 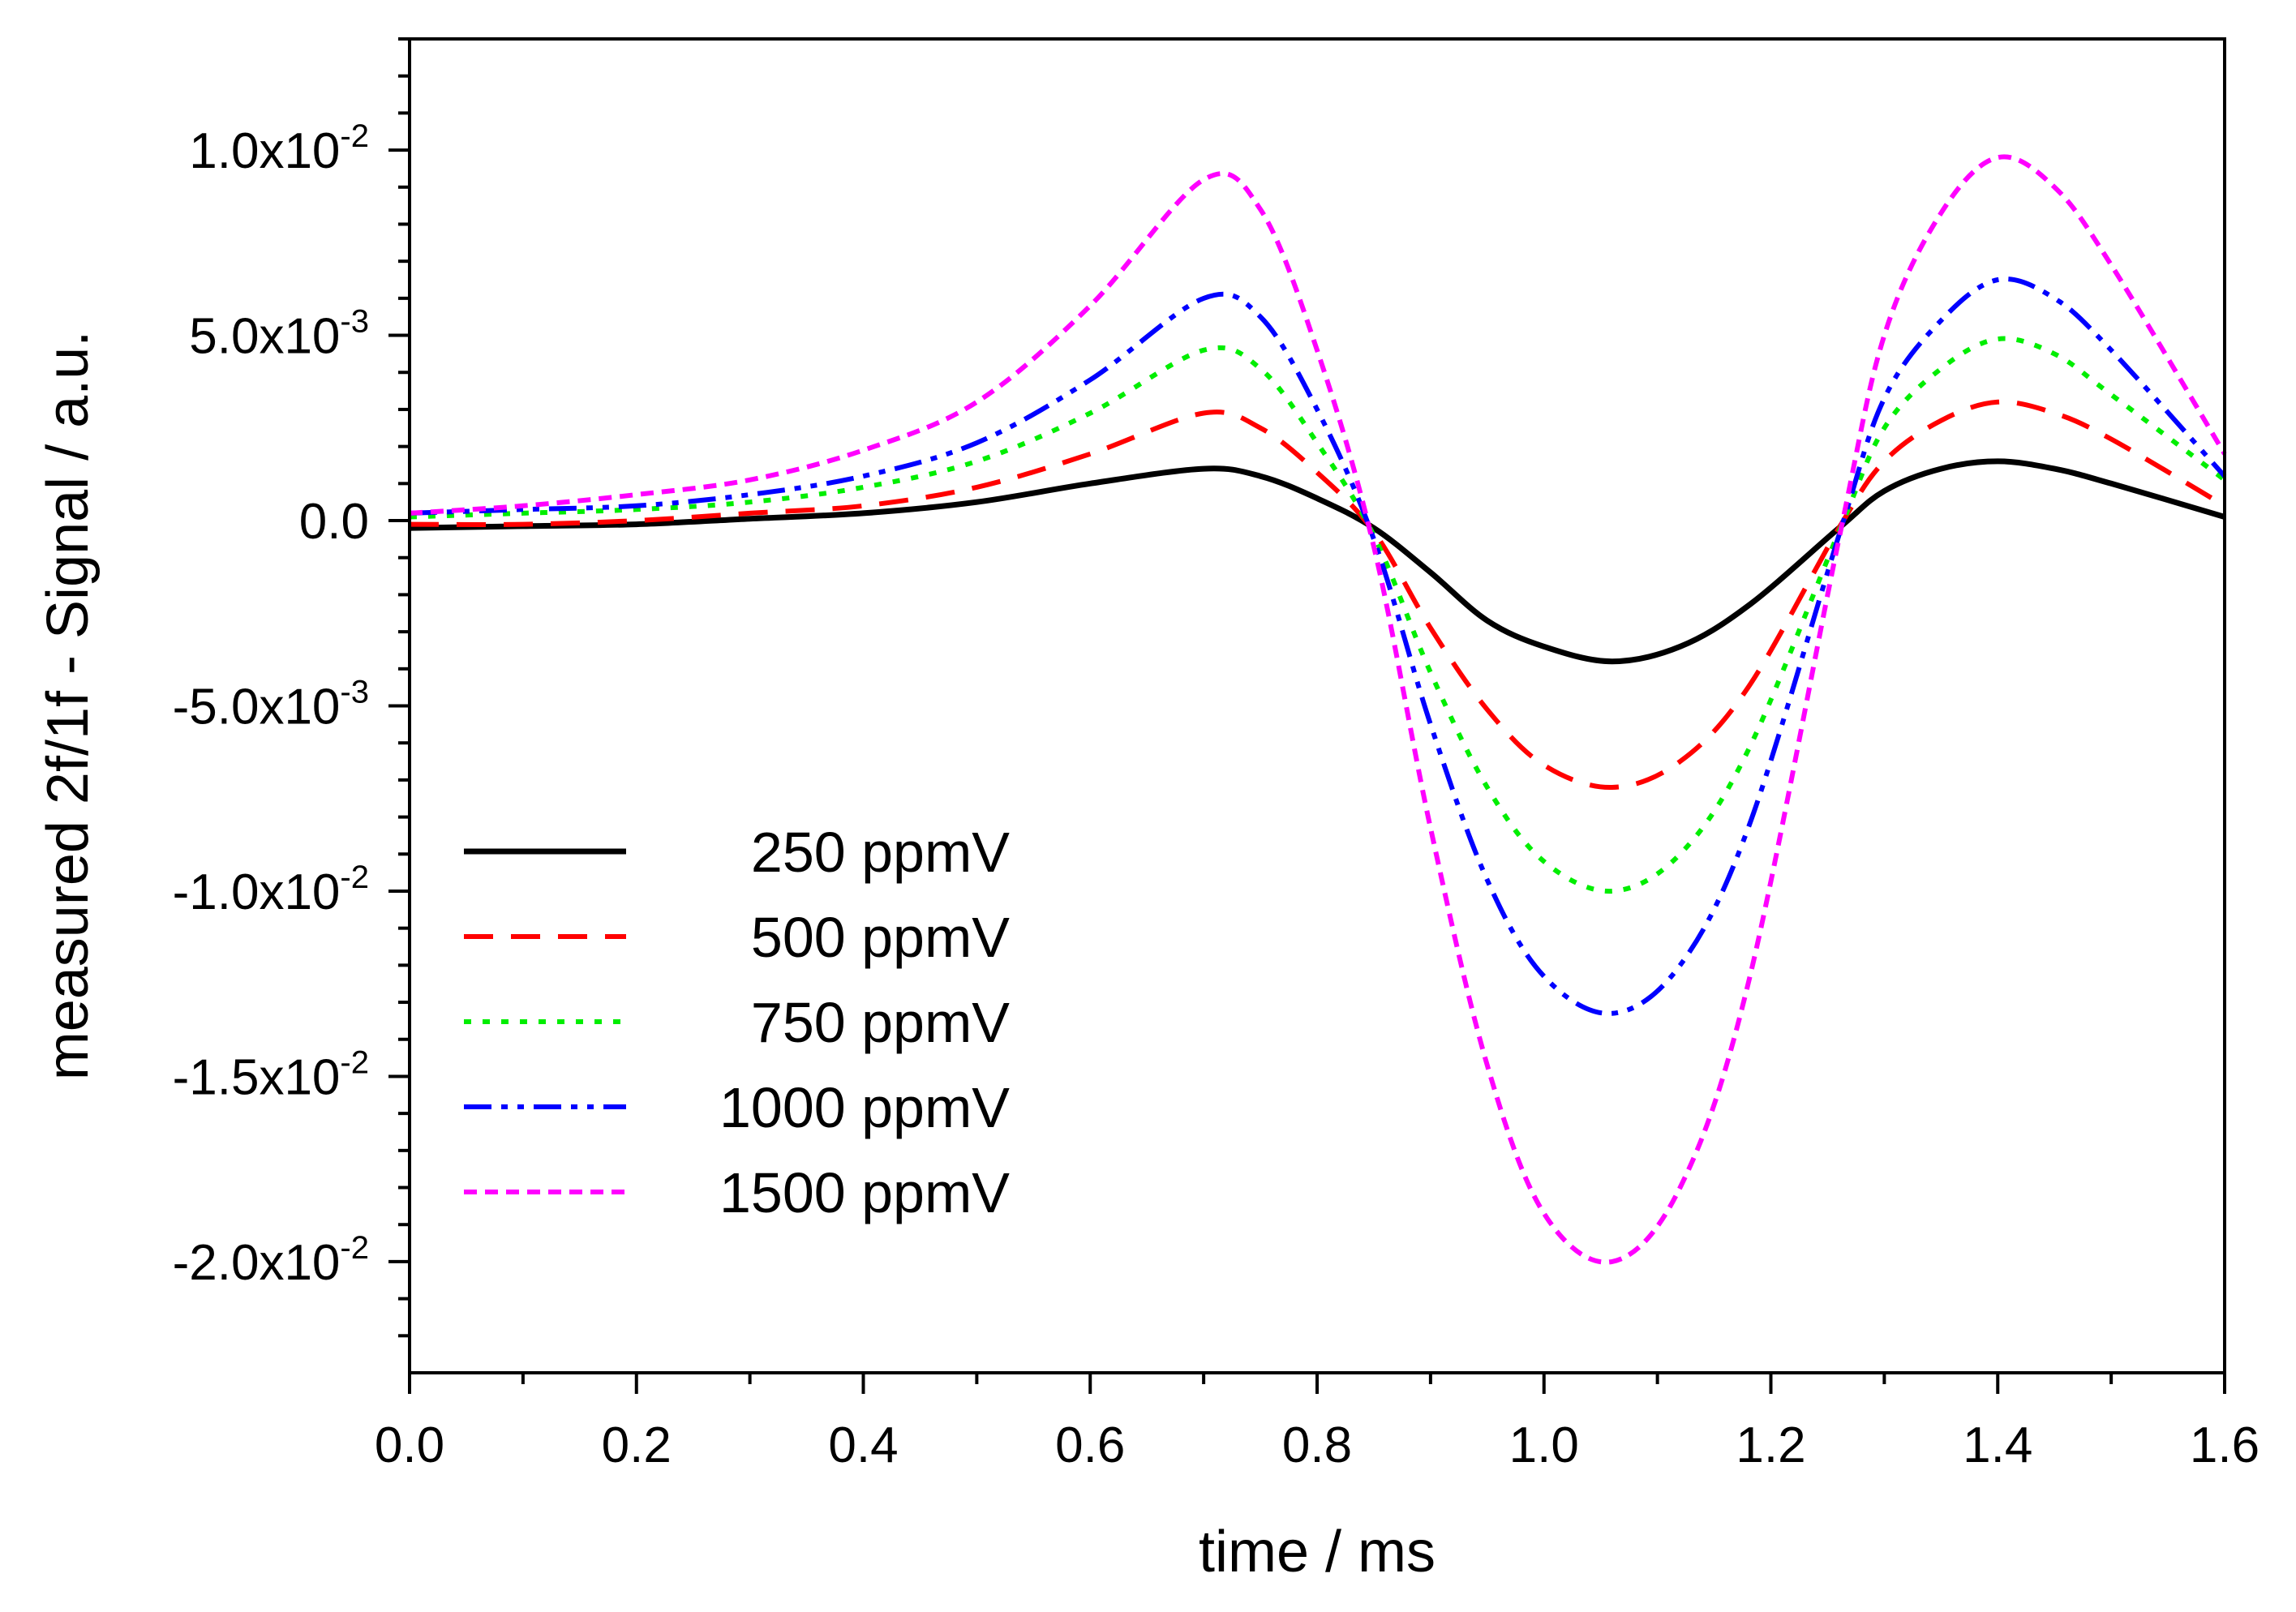 I want to click on y-tick-label: 1.0x10⁻², so click(x=279, y=148).